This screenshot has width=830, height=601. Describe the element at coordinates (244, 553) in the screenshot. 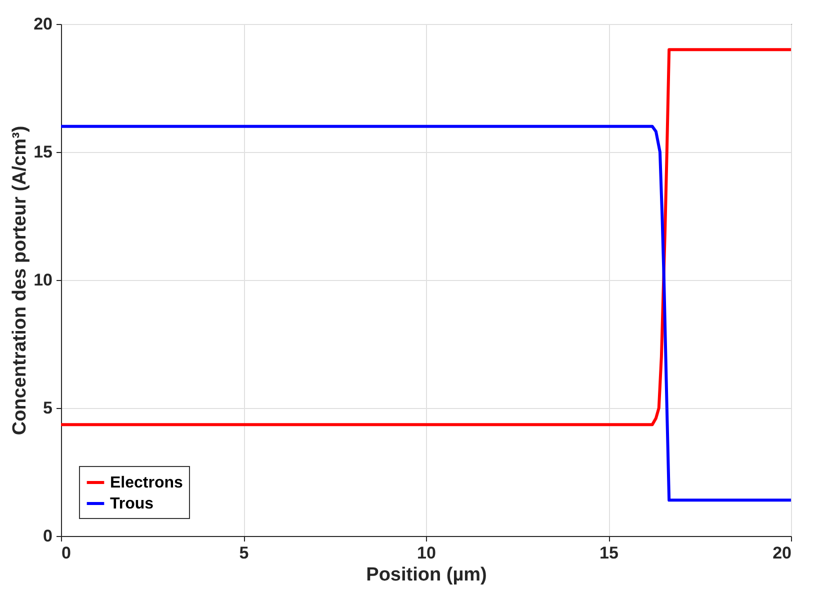

I see `x-tick-label: 5` at that location.